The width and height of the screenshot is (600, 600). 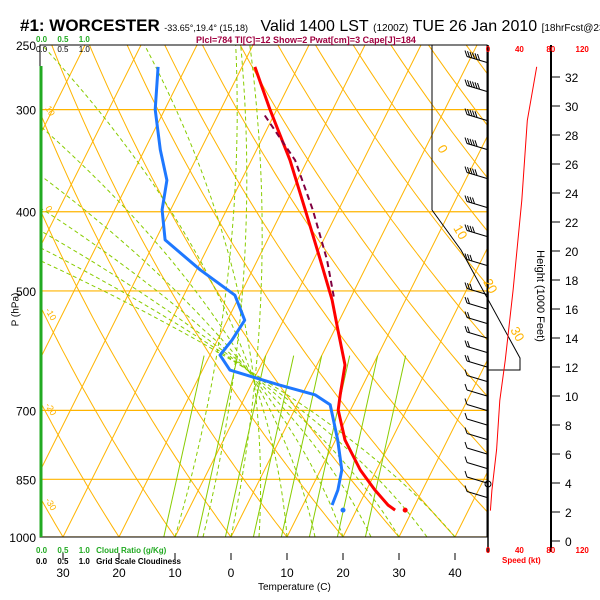 I want to click on pressure-tick-label: 850, so click(x=26, y=480).